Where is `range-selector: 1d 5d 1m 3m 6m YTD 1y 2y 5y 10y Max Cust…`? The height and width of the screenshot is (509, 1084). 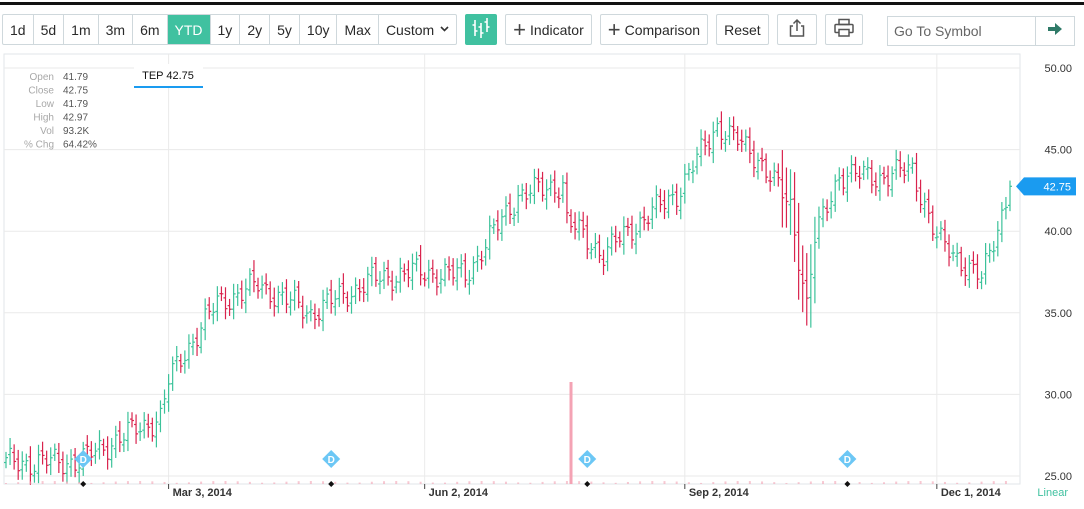 range-selector: 1d 5d 1m 3m 6m YTD 1y 2y 5y 10y Max Cust… is located at coordinates (230, 29).